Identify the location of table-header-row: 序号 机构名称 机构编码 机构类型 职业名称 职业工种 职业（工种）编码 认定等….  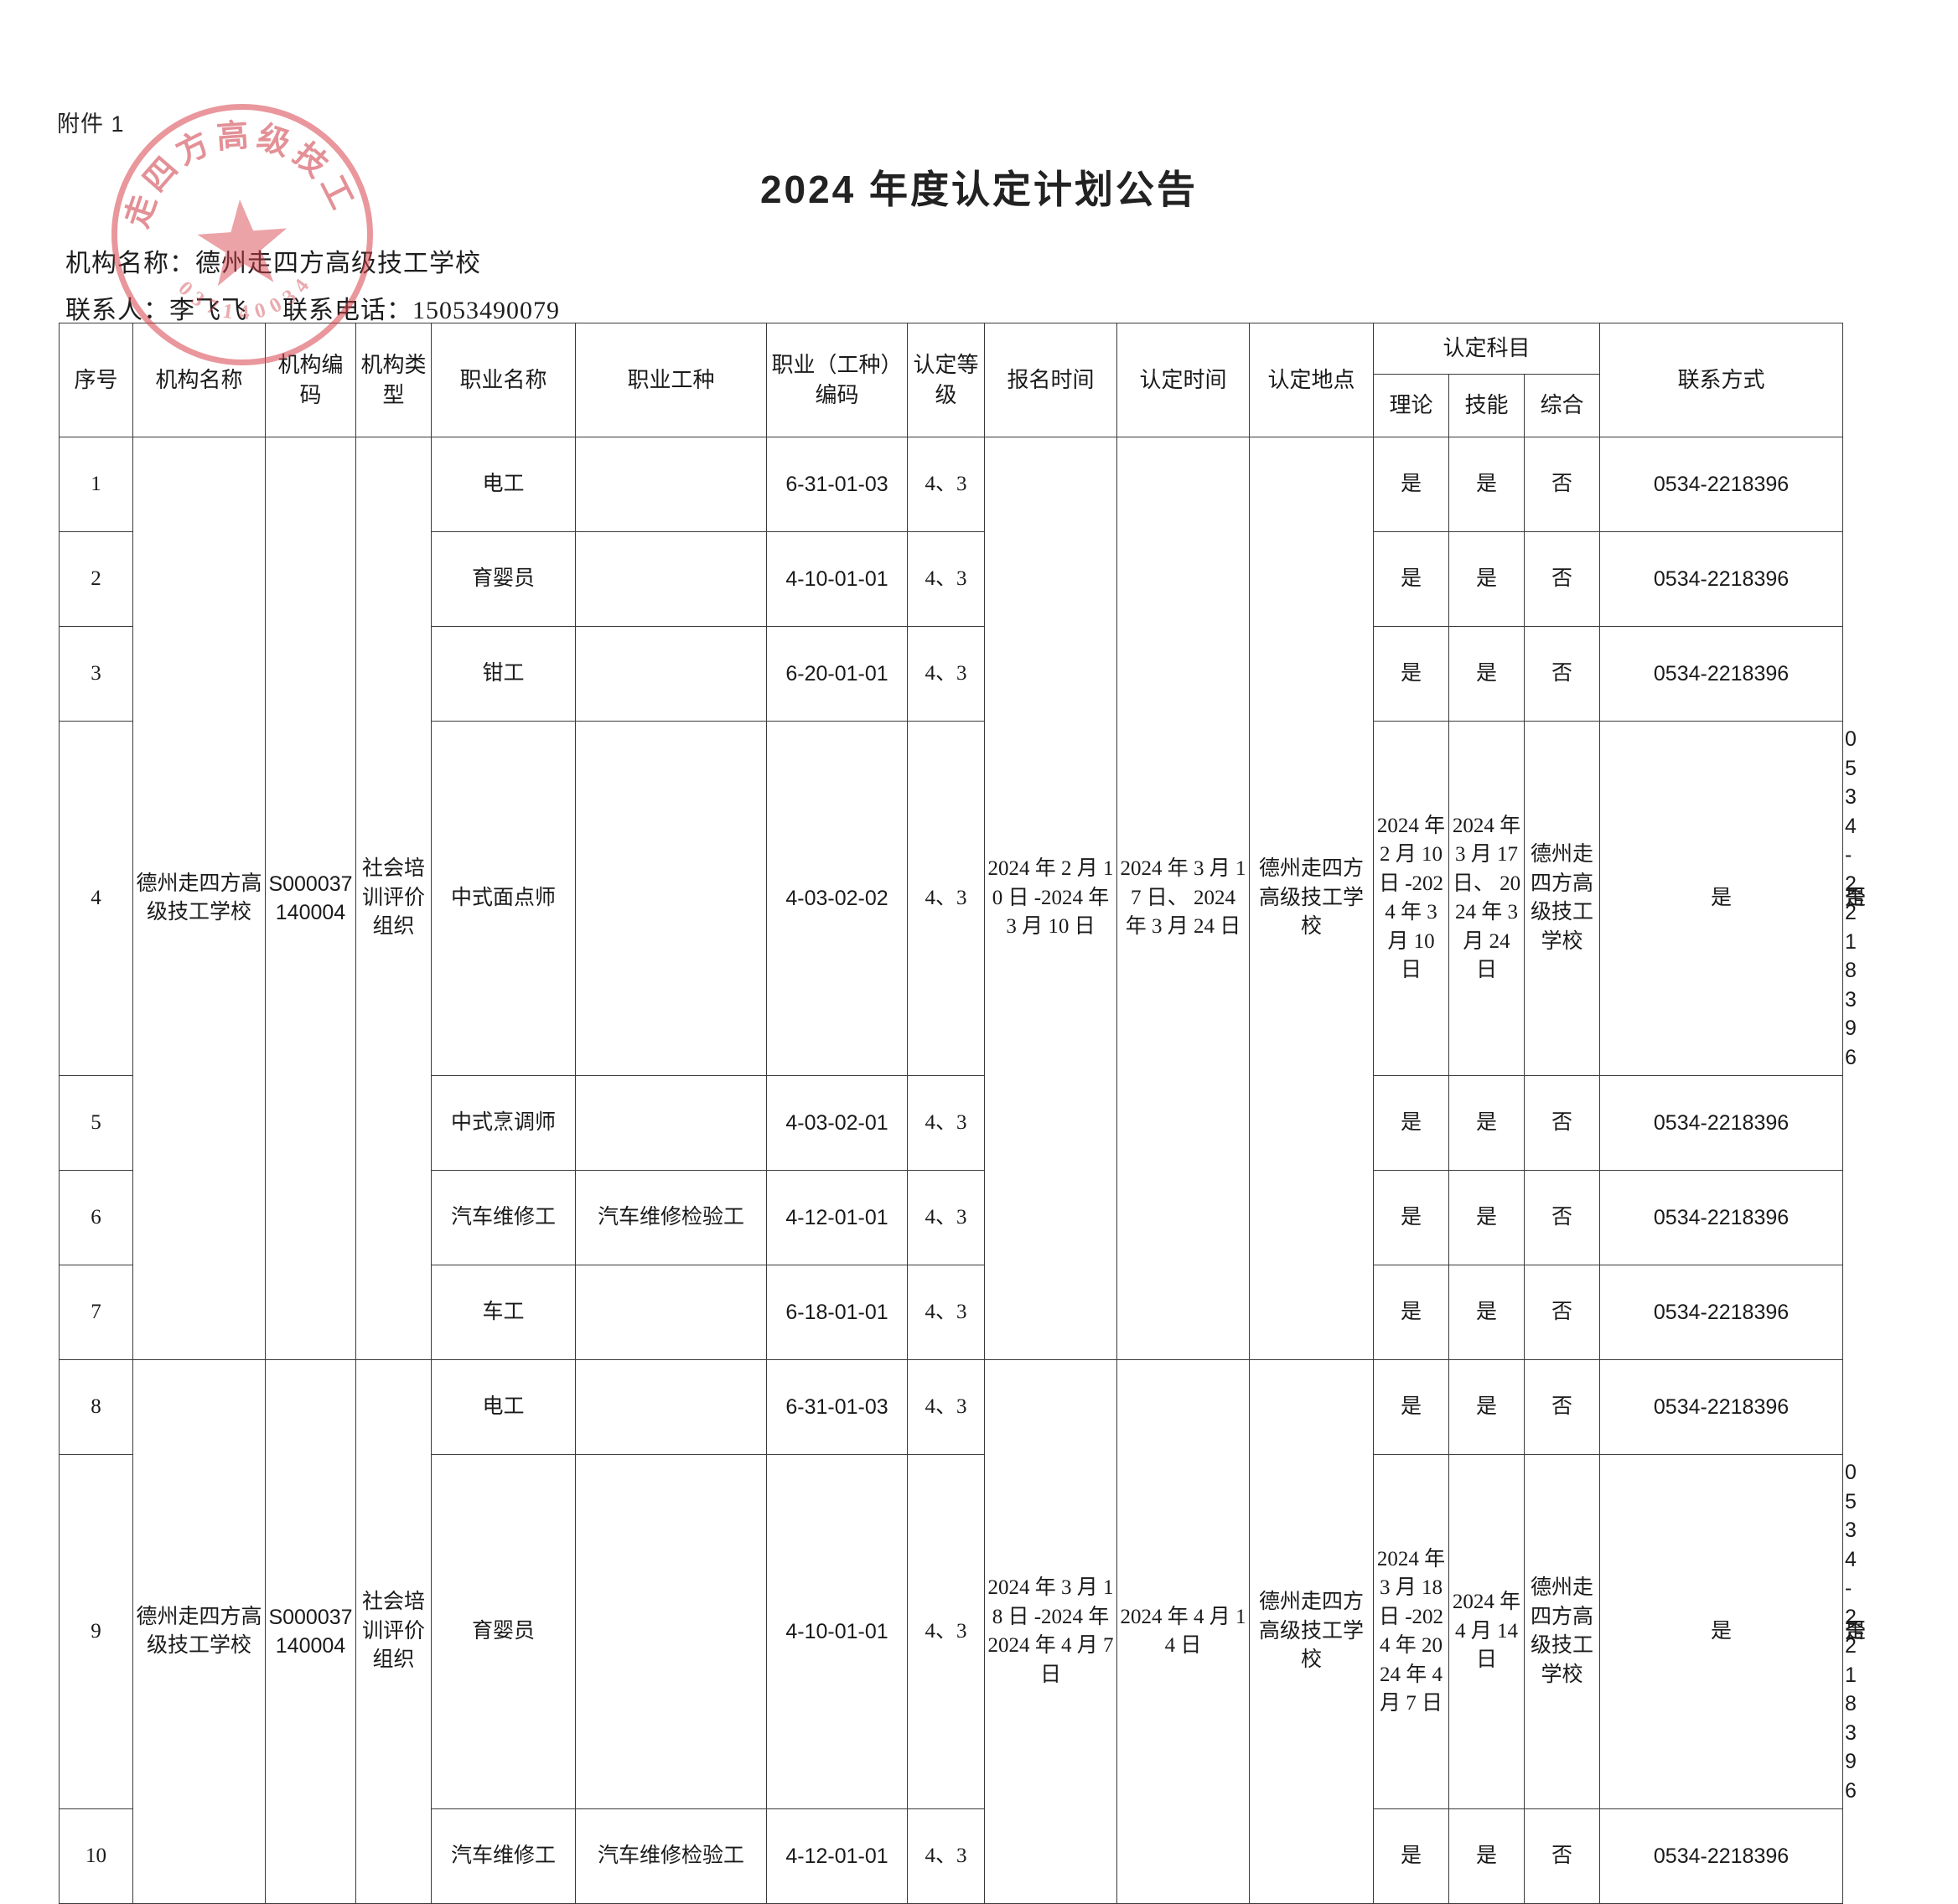
(952, 380).